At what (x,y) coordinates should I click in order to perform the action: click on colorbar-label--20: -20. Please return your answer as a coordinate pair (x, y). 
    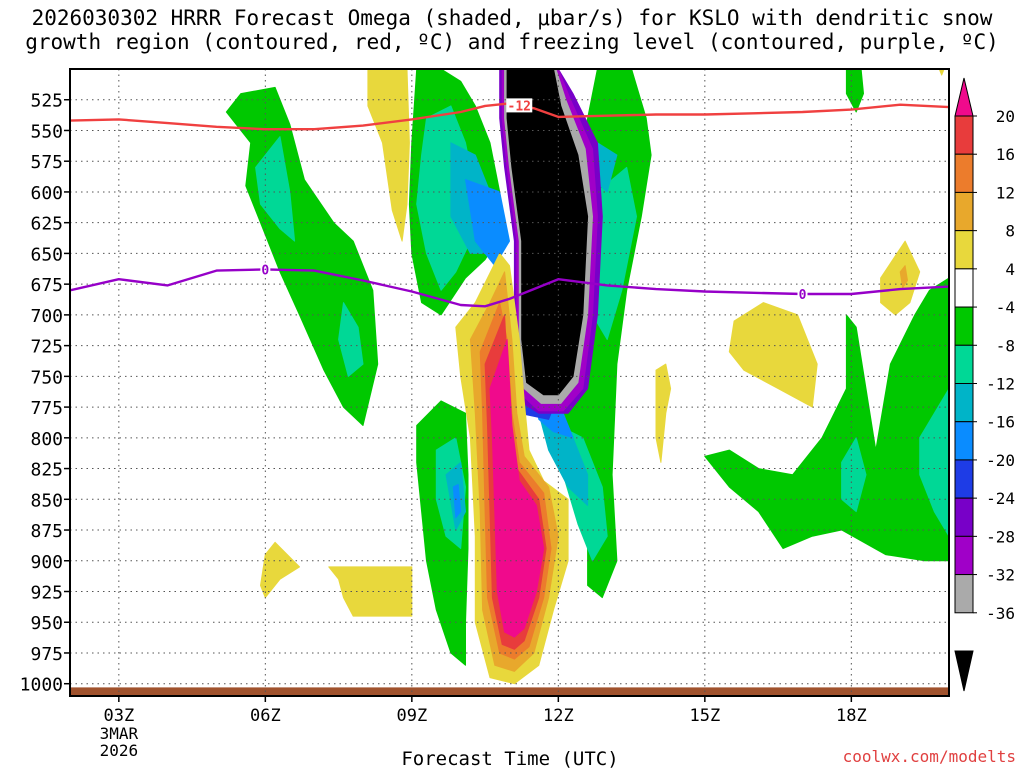
    Looking at the image, I should click on (1000, 460).